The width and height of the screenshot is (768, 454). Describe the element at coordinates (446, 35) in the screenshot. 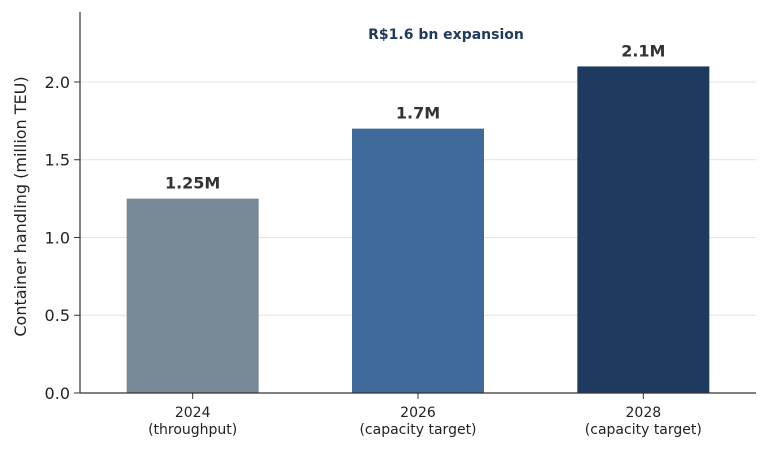

I see `chart-annotation: R$1.6 bn expansion` at that location.